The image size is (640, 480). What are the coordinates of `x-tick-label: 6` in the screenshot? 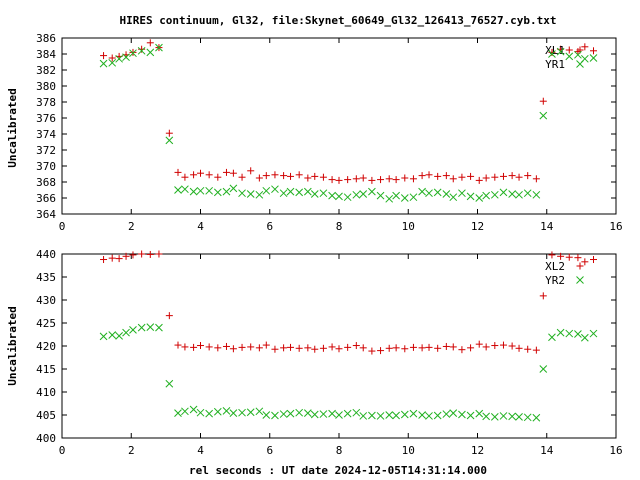 It's located at (269, 226).